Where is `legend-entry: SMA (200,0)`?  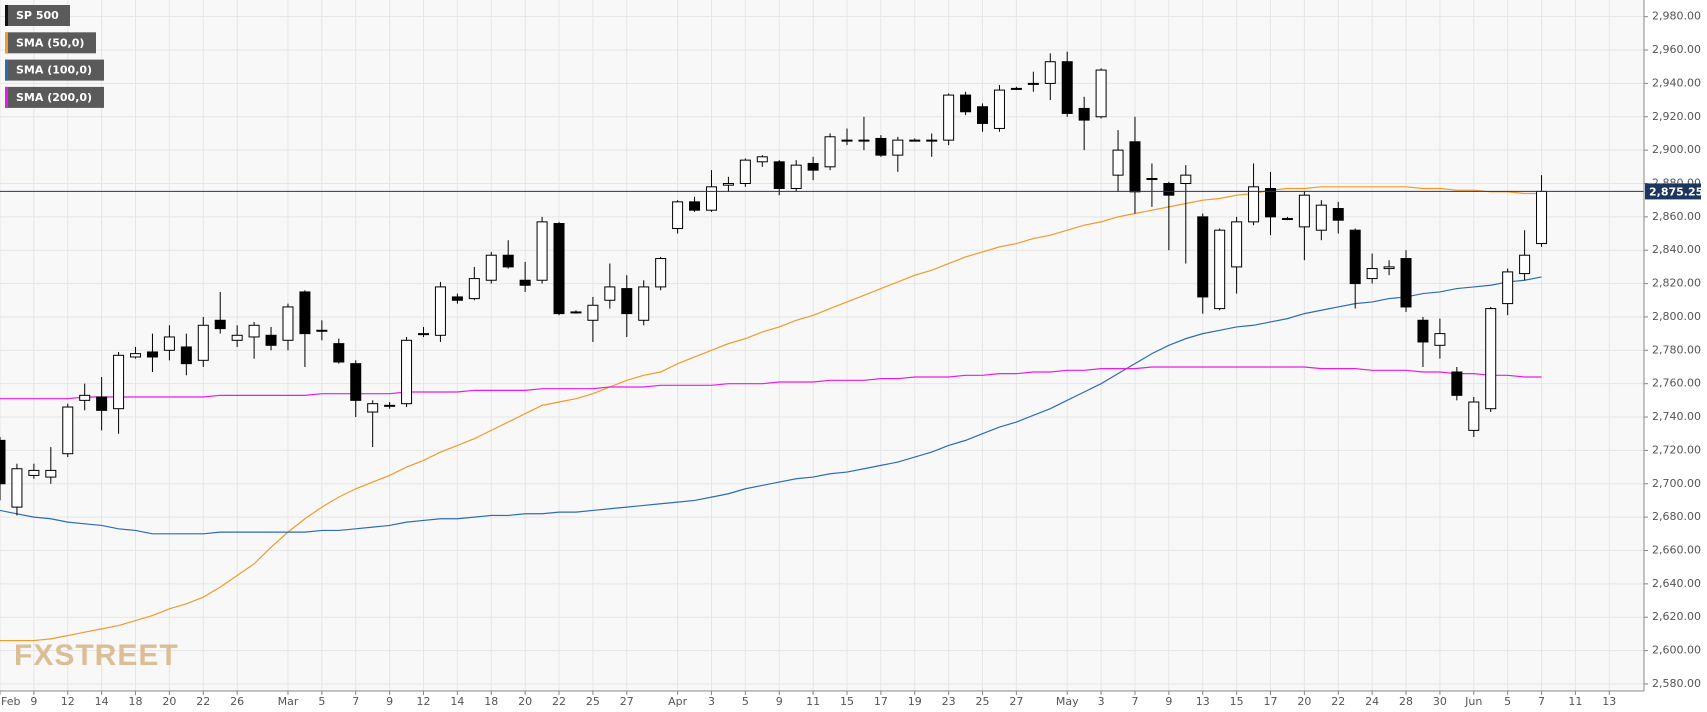
legend-entry: SMA (200,0) is located at coordinates (54, 97).